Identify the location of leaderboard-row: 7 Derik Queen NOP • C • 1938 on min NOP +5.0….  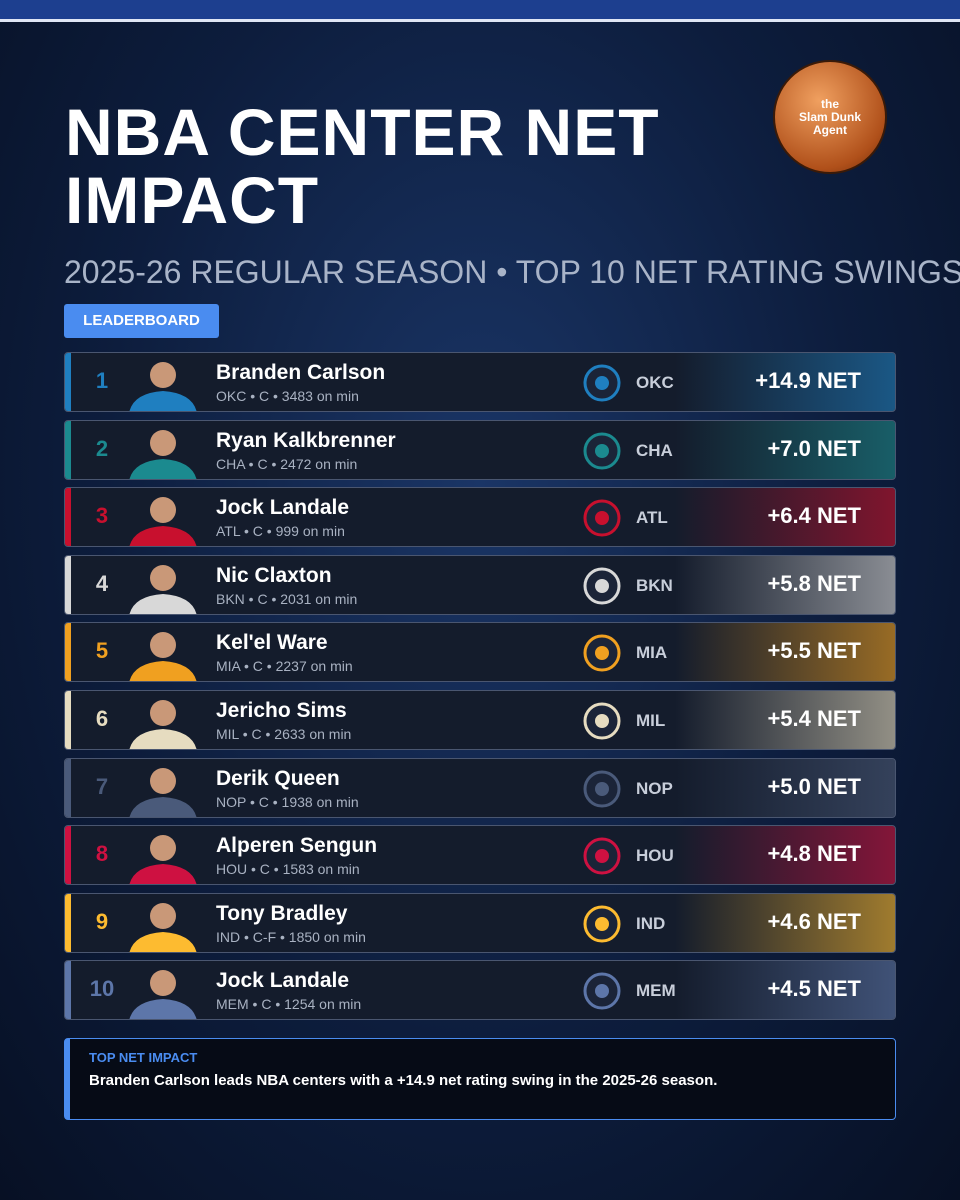
(480, 787).